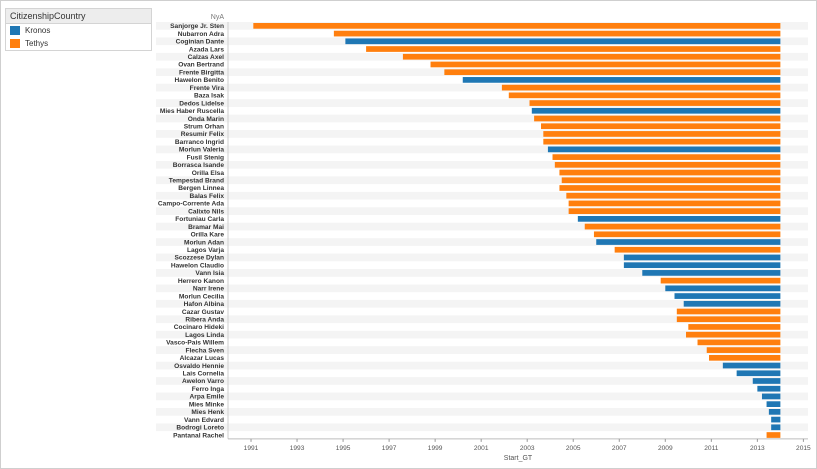 The width and height of the screenshot is (817, 469). Describe the element at coordinates (201, 103) in the screenshot. I see `row-label: Dedos Lidelse` at that location.